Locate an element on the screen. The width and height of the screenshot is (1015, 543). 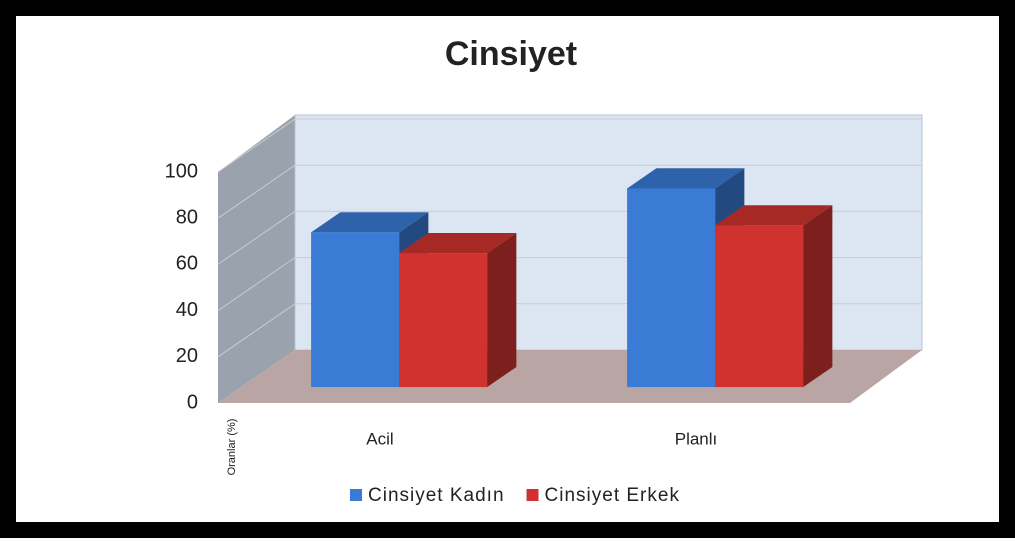
y-tick-label: 60 is located at coordinates (187, 264).